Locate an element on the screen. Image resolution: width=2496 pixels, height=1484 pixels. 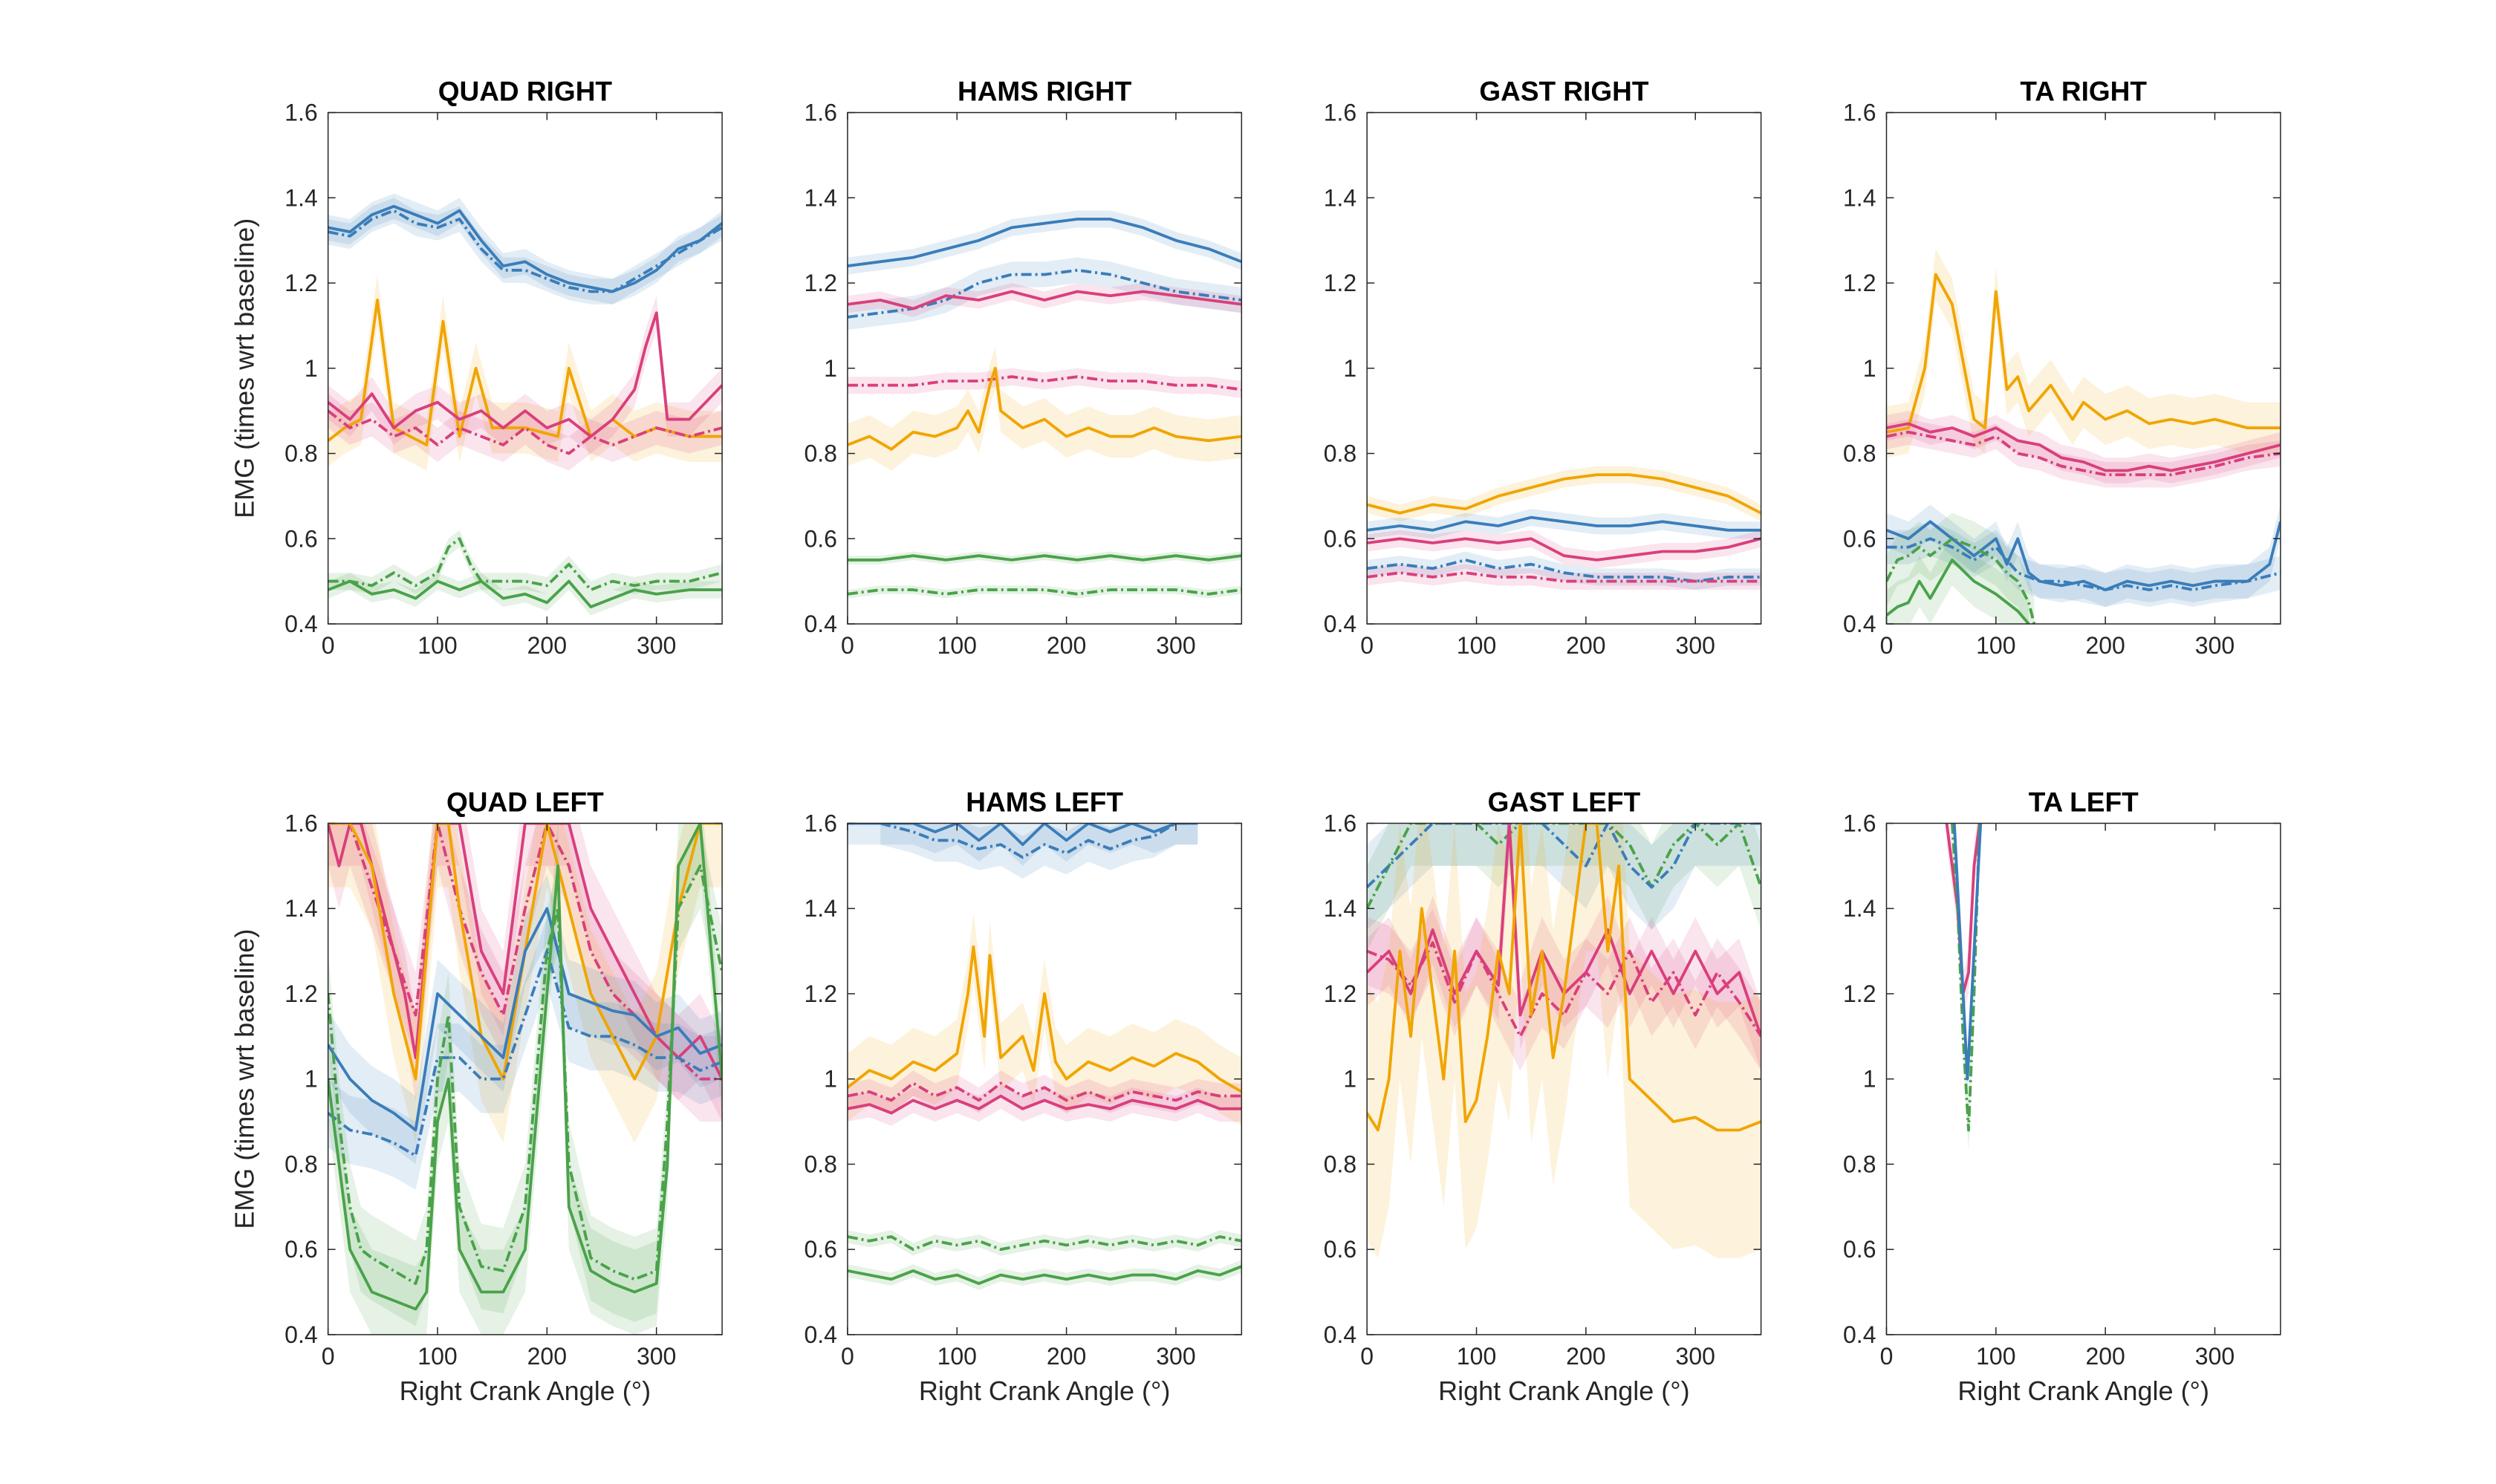
panel-title: QUAD LEFT is located at coordinates (525, 802).